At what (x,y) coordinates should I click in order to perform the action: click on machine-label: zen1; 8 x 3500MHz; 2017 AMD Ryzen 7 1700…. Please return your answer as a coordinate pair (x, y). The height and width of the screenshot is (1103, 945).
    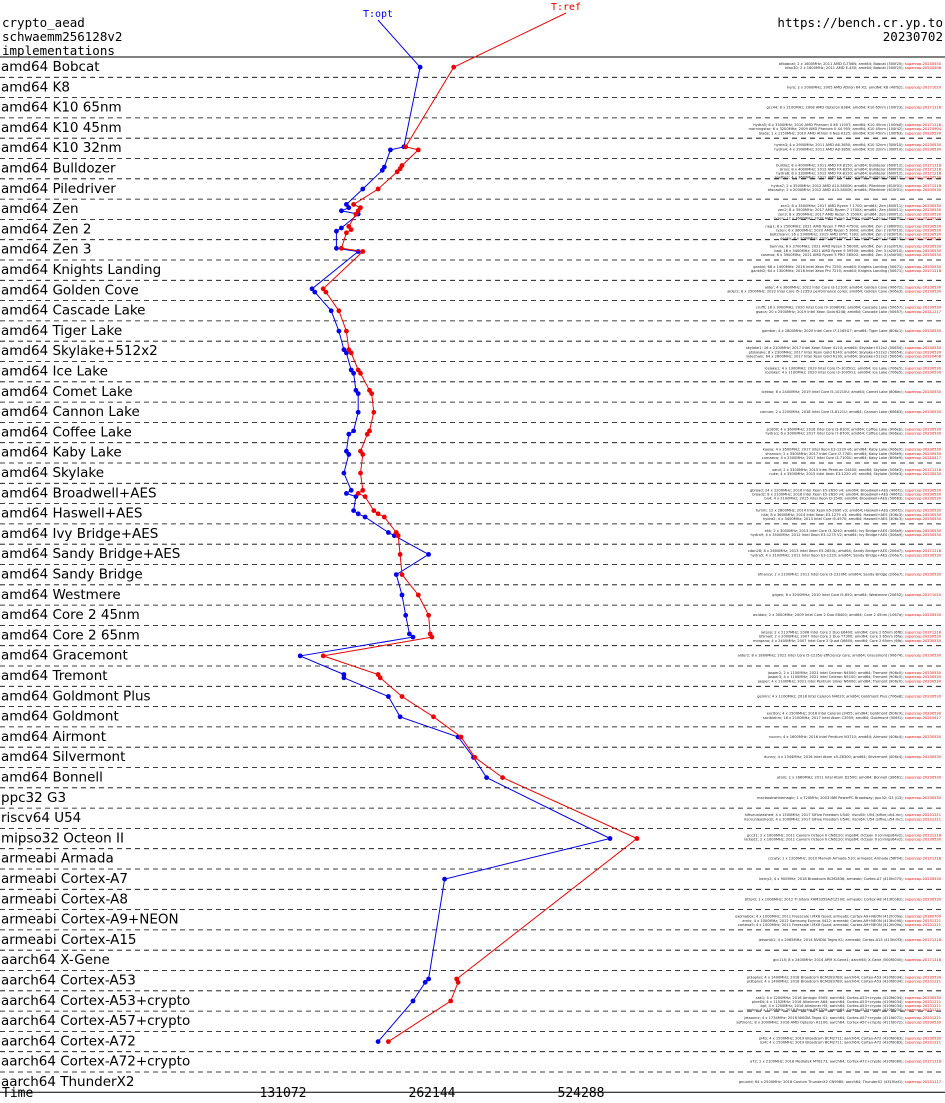
    Looking at the image, I should click on (861, 206).